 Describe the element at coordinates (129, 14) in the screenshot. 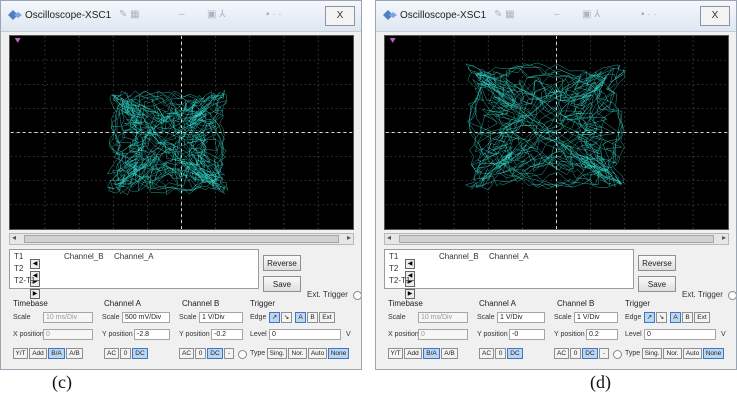

I see `toolbar-pin-icon: ✎ ▦` at that location.